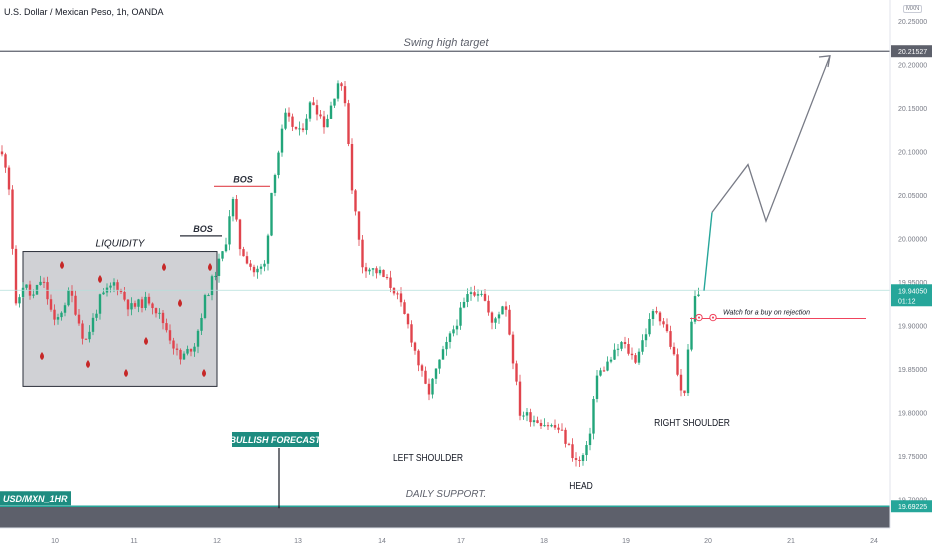 This screenshot has width=932, height=555. What do you see at coordinates (203, 229) in the screenshot?
I see `bos-label: BOS` at bounding box center [203, 229].